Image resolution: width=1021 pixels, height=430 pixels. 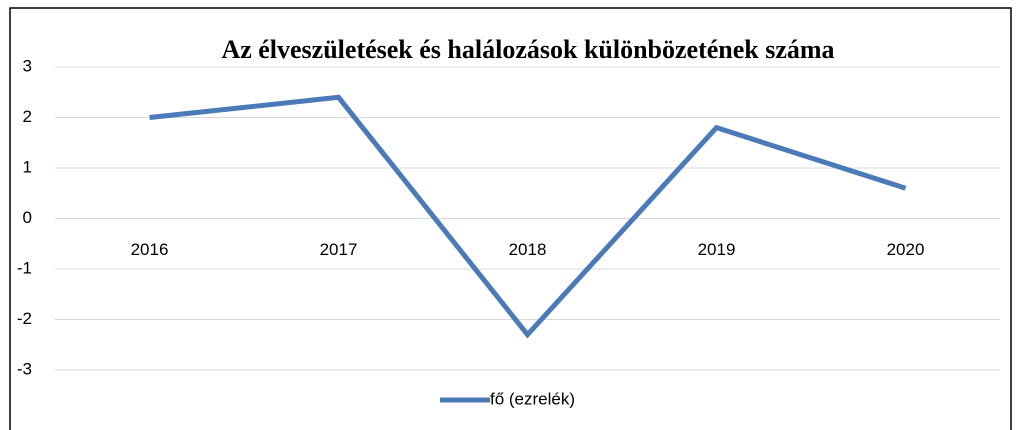 I want to click on x-tick-label: 2019, so click(x=717, y=249).